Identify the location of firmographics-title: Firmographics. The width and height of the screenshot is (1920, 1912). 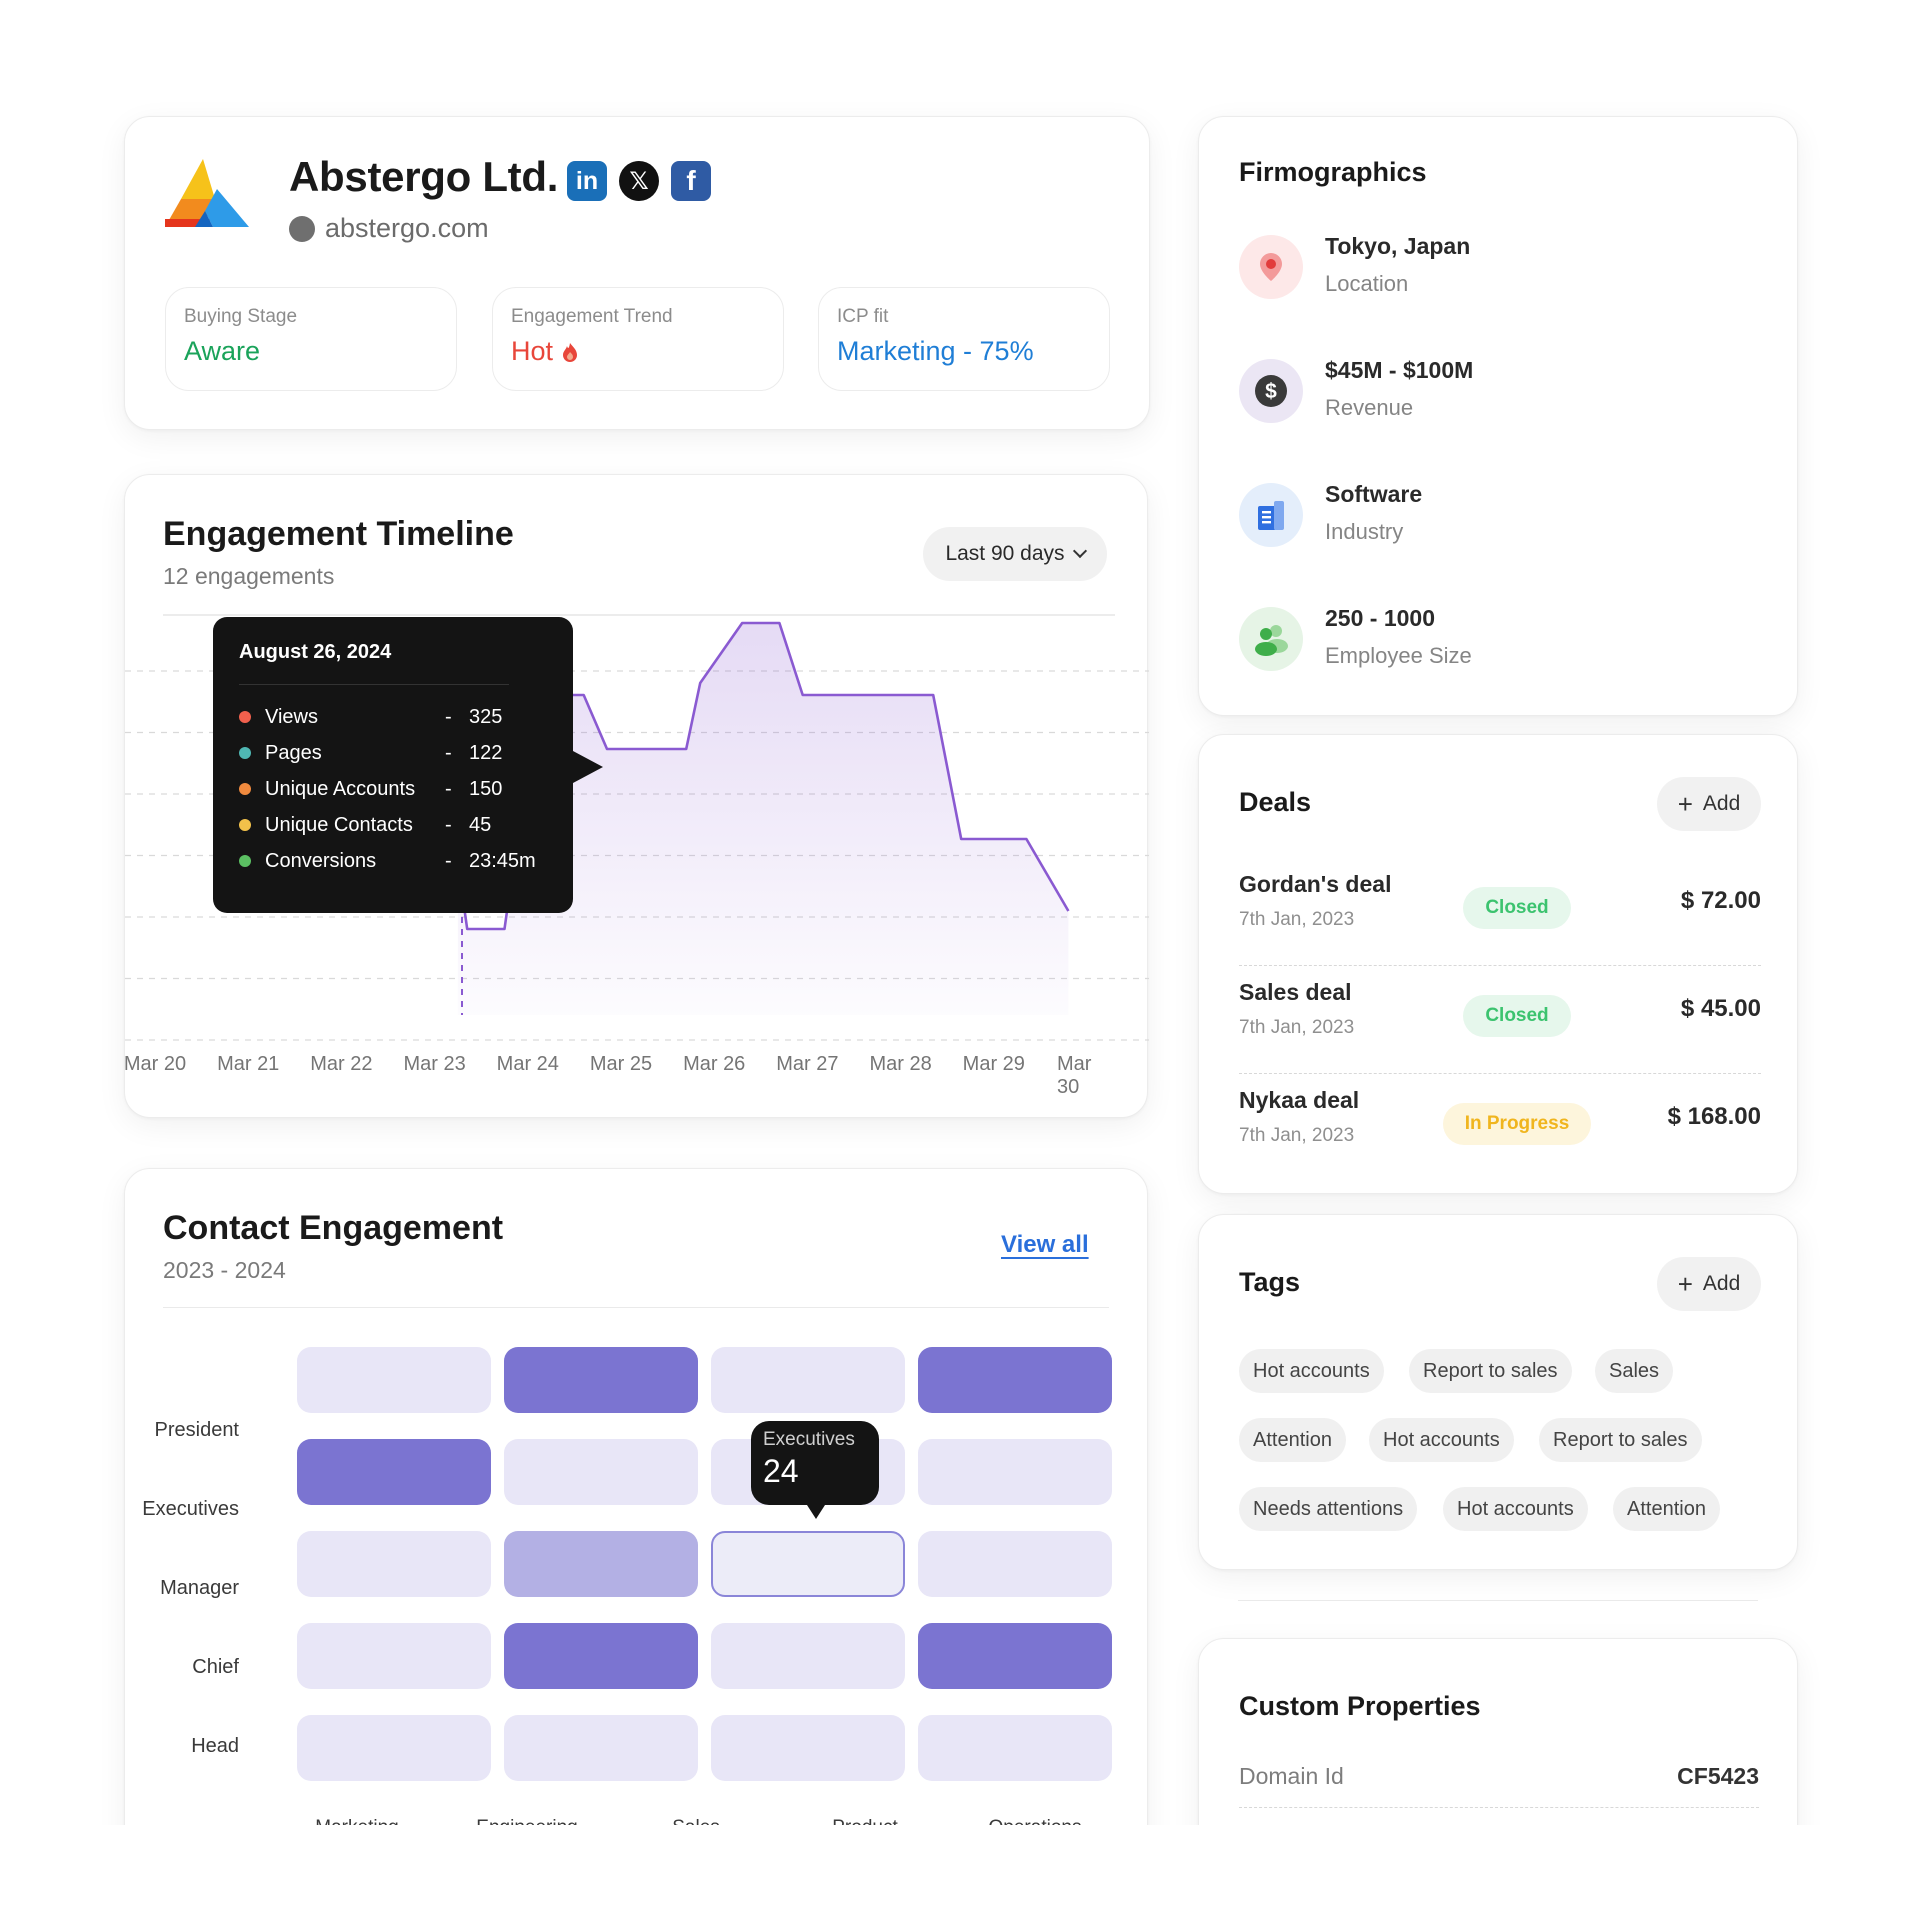
(1333, 172).